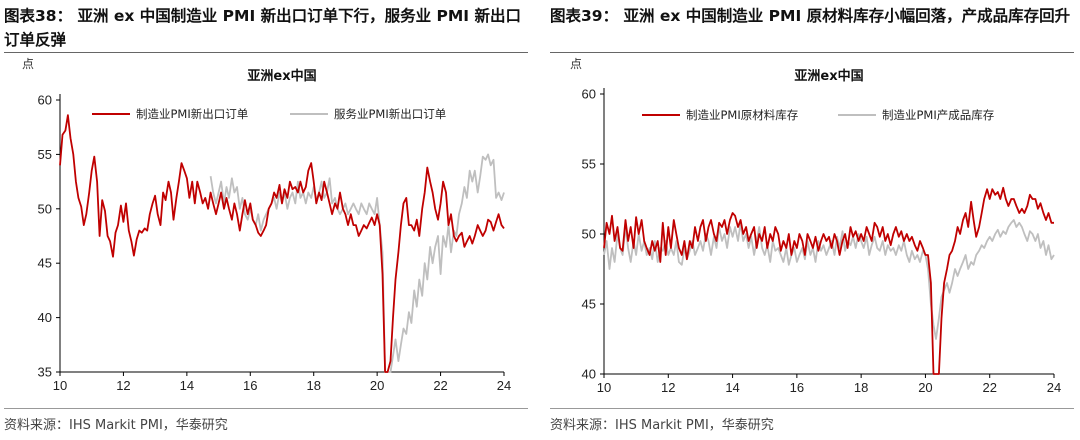 The width and height of the screenshot is (1080, 440). What do you see at coordinates (116, 425) in the screenshot?
I see `figure-38-source: 资料来源：IHS Markit PMI，华泰研究` at bounding box center [116, 425].